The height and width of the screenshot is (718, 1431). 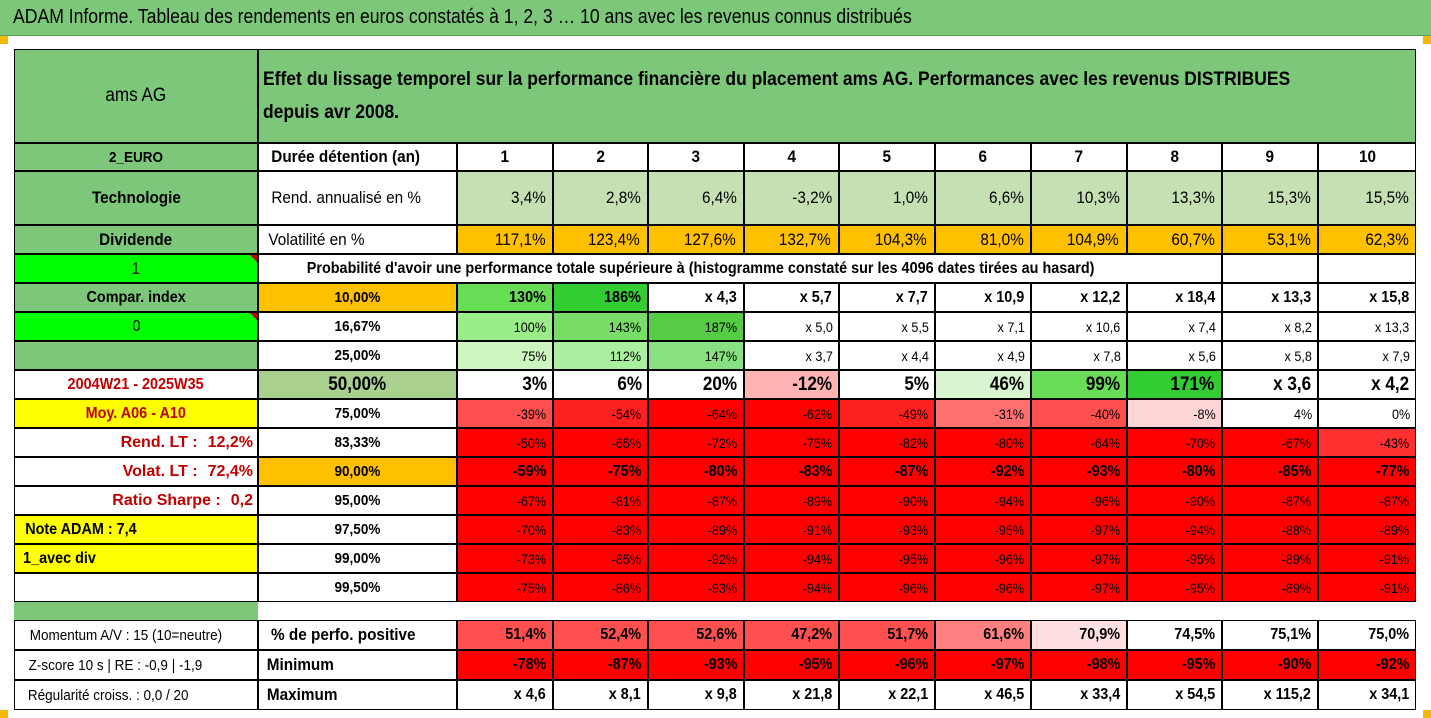 I want to click on vol-value-text: 104,3%, so click(x=901, y=239).